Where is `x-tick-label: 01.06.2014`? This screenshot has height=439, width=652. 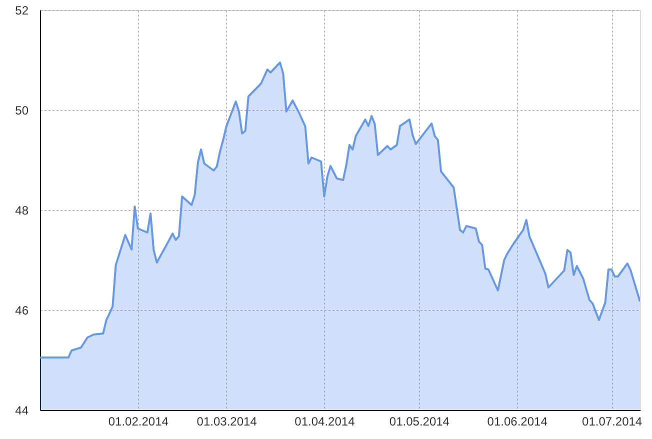 x-tick-label: 01.06.2014 is located at coordinates (517, 421).